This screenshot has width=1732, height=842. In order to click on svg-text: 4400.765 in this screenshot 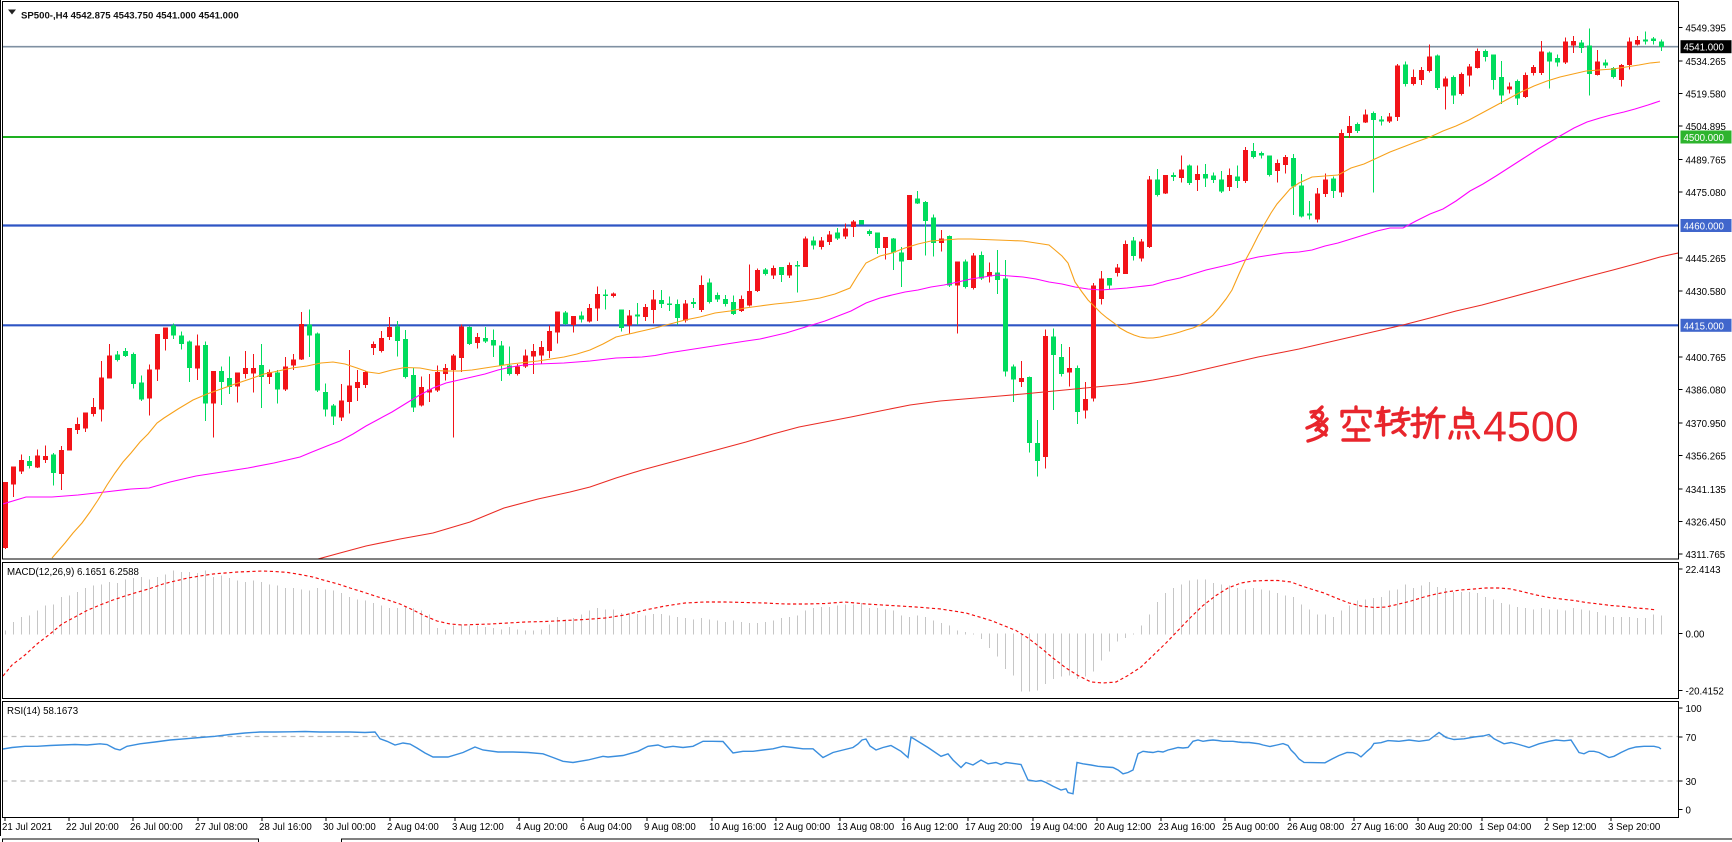, I will do `click(1706, 358)`.